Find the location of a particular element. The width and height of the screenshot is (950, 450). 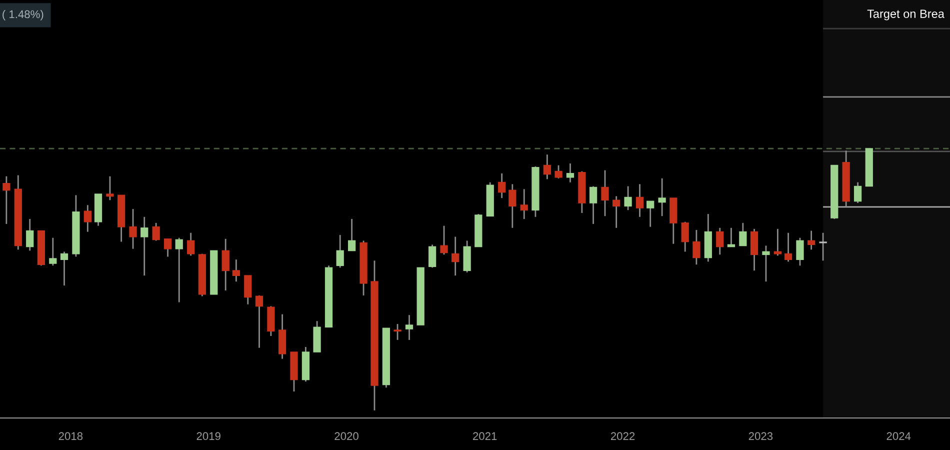

text: ( 1.48%) is located at coordinates (23, 15).